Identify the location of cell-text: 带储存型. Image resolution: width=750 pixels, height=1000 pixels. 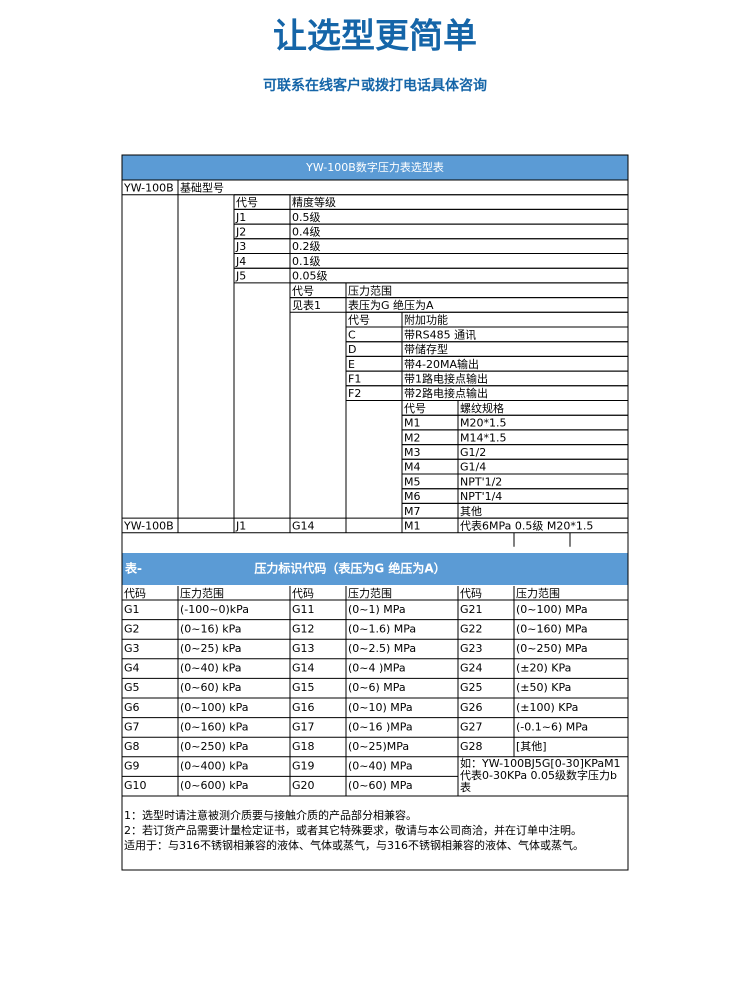
(426, 349).